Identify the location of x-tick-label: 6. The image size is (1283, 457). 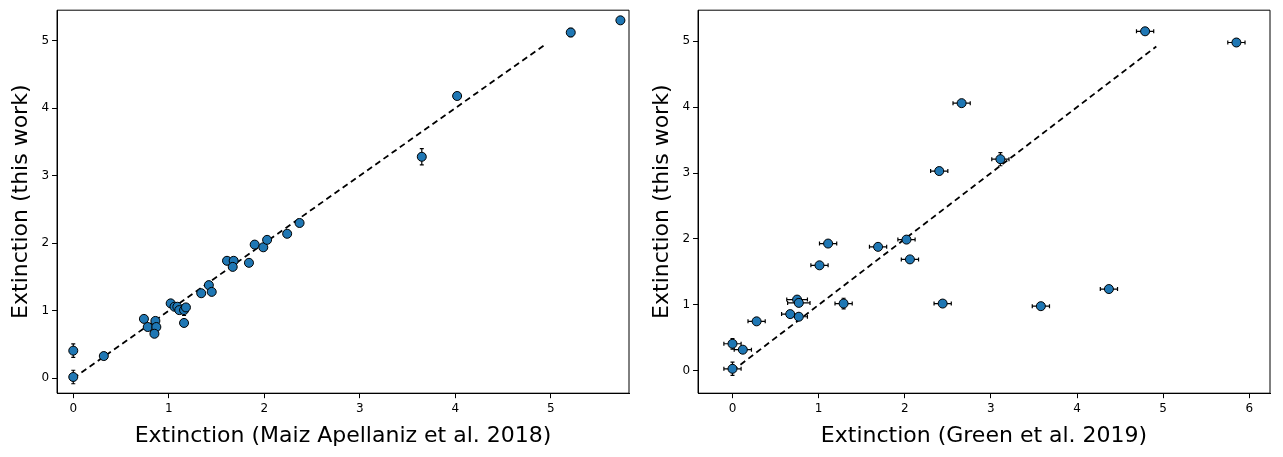
(1249, 407).